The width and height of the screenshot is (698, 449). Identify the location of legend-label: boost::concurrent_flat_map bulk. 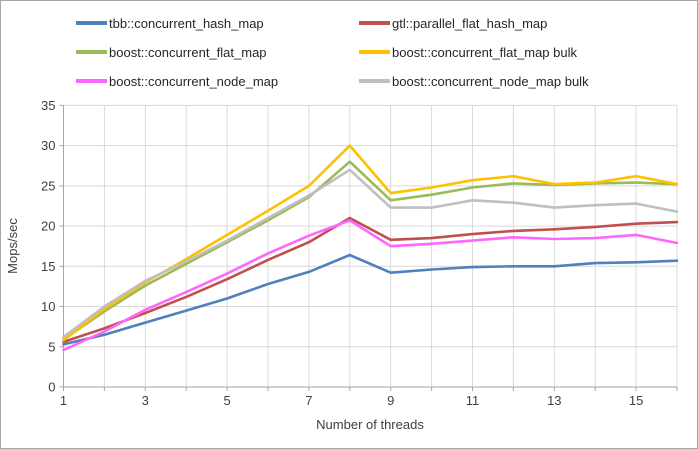
(484, 52).